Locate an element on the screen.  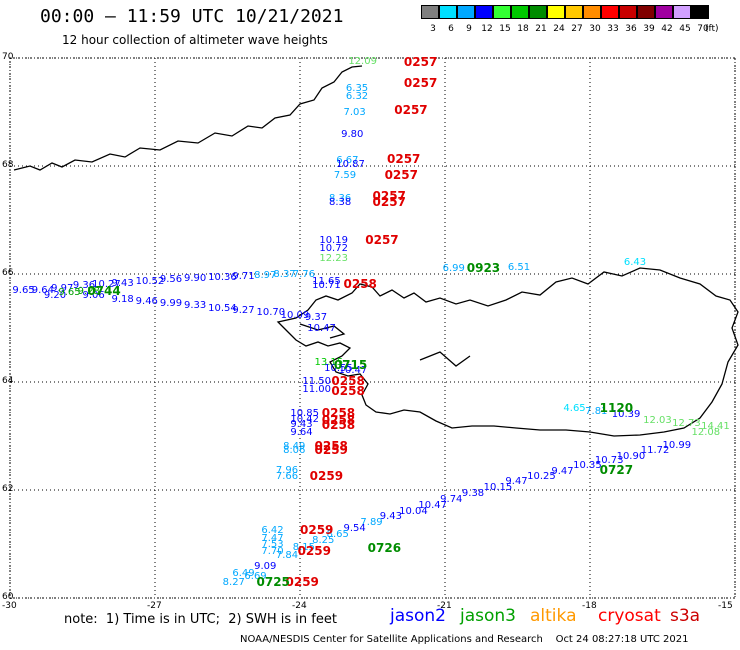
wave-height-label: 7.70 is located at coordinates (272, 552).